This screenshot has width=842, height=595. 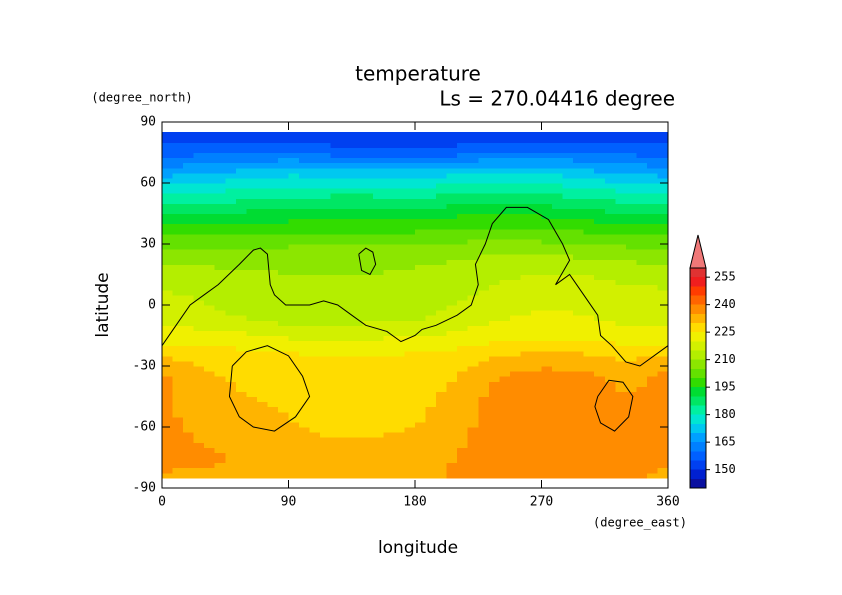 I want to click on colorbar-box, so click(x=698, y=309).